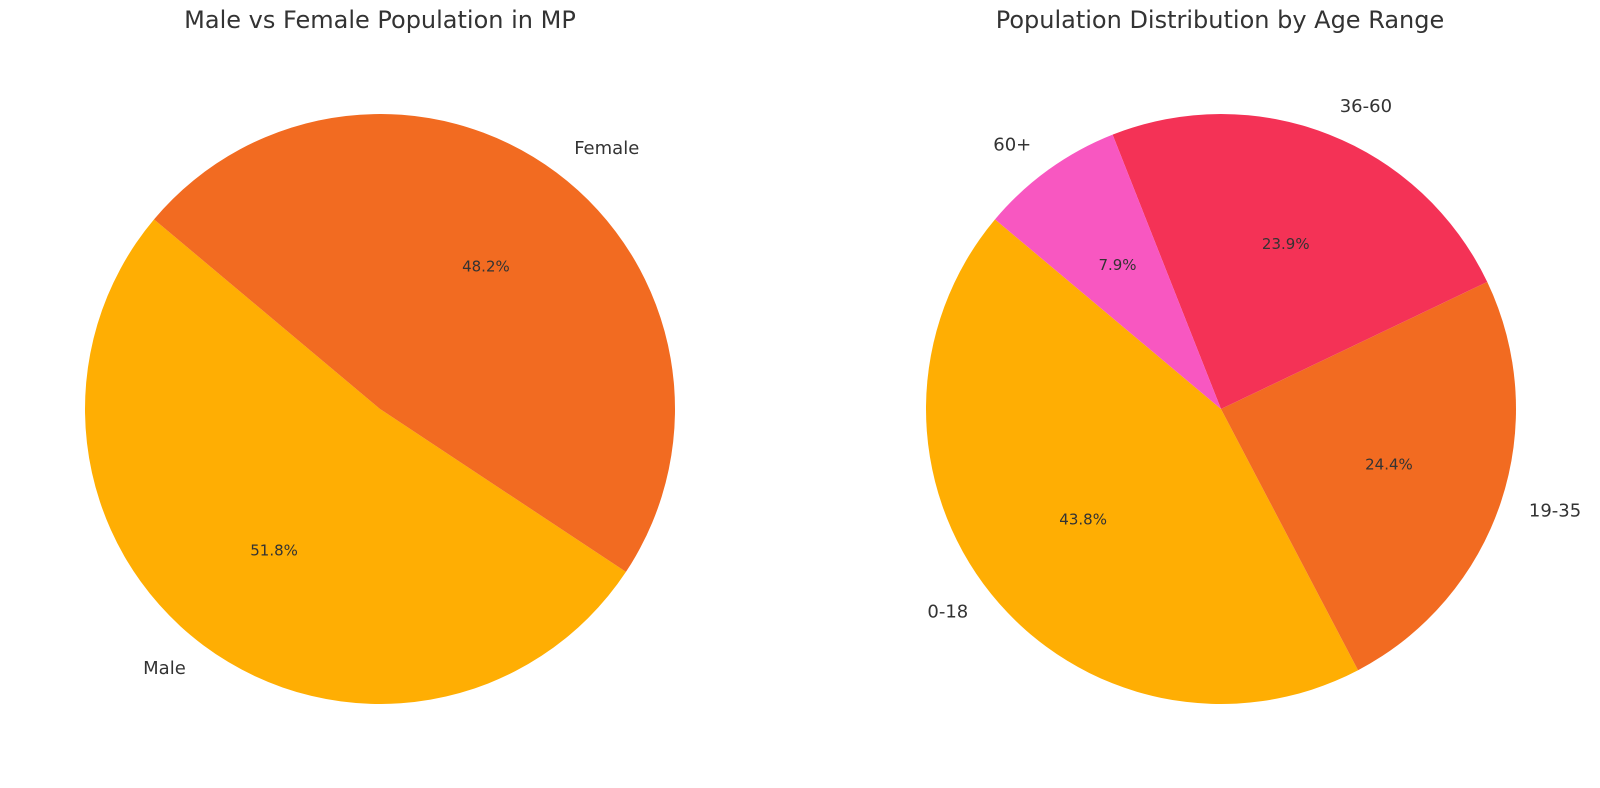 The image size is (1600, 788). I want to click on chart-title-gender: Male vs Female Population in MP, so click(380, 20).